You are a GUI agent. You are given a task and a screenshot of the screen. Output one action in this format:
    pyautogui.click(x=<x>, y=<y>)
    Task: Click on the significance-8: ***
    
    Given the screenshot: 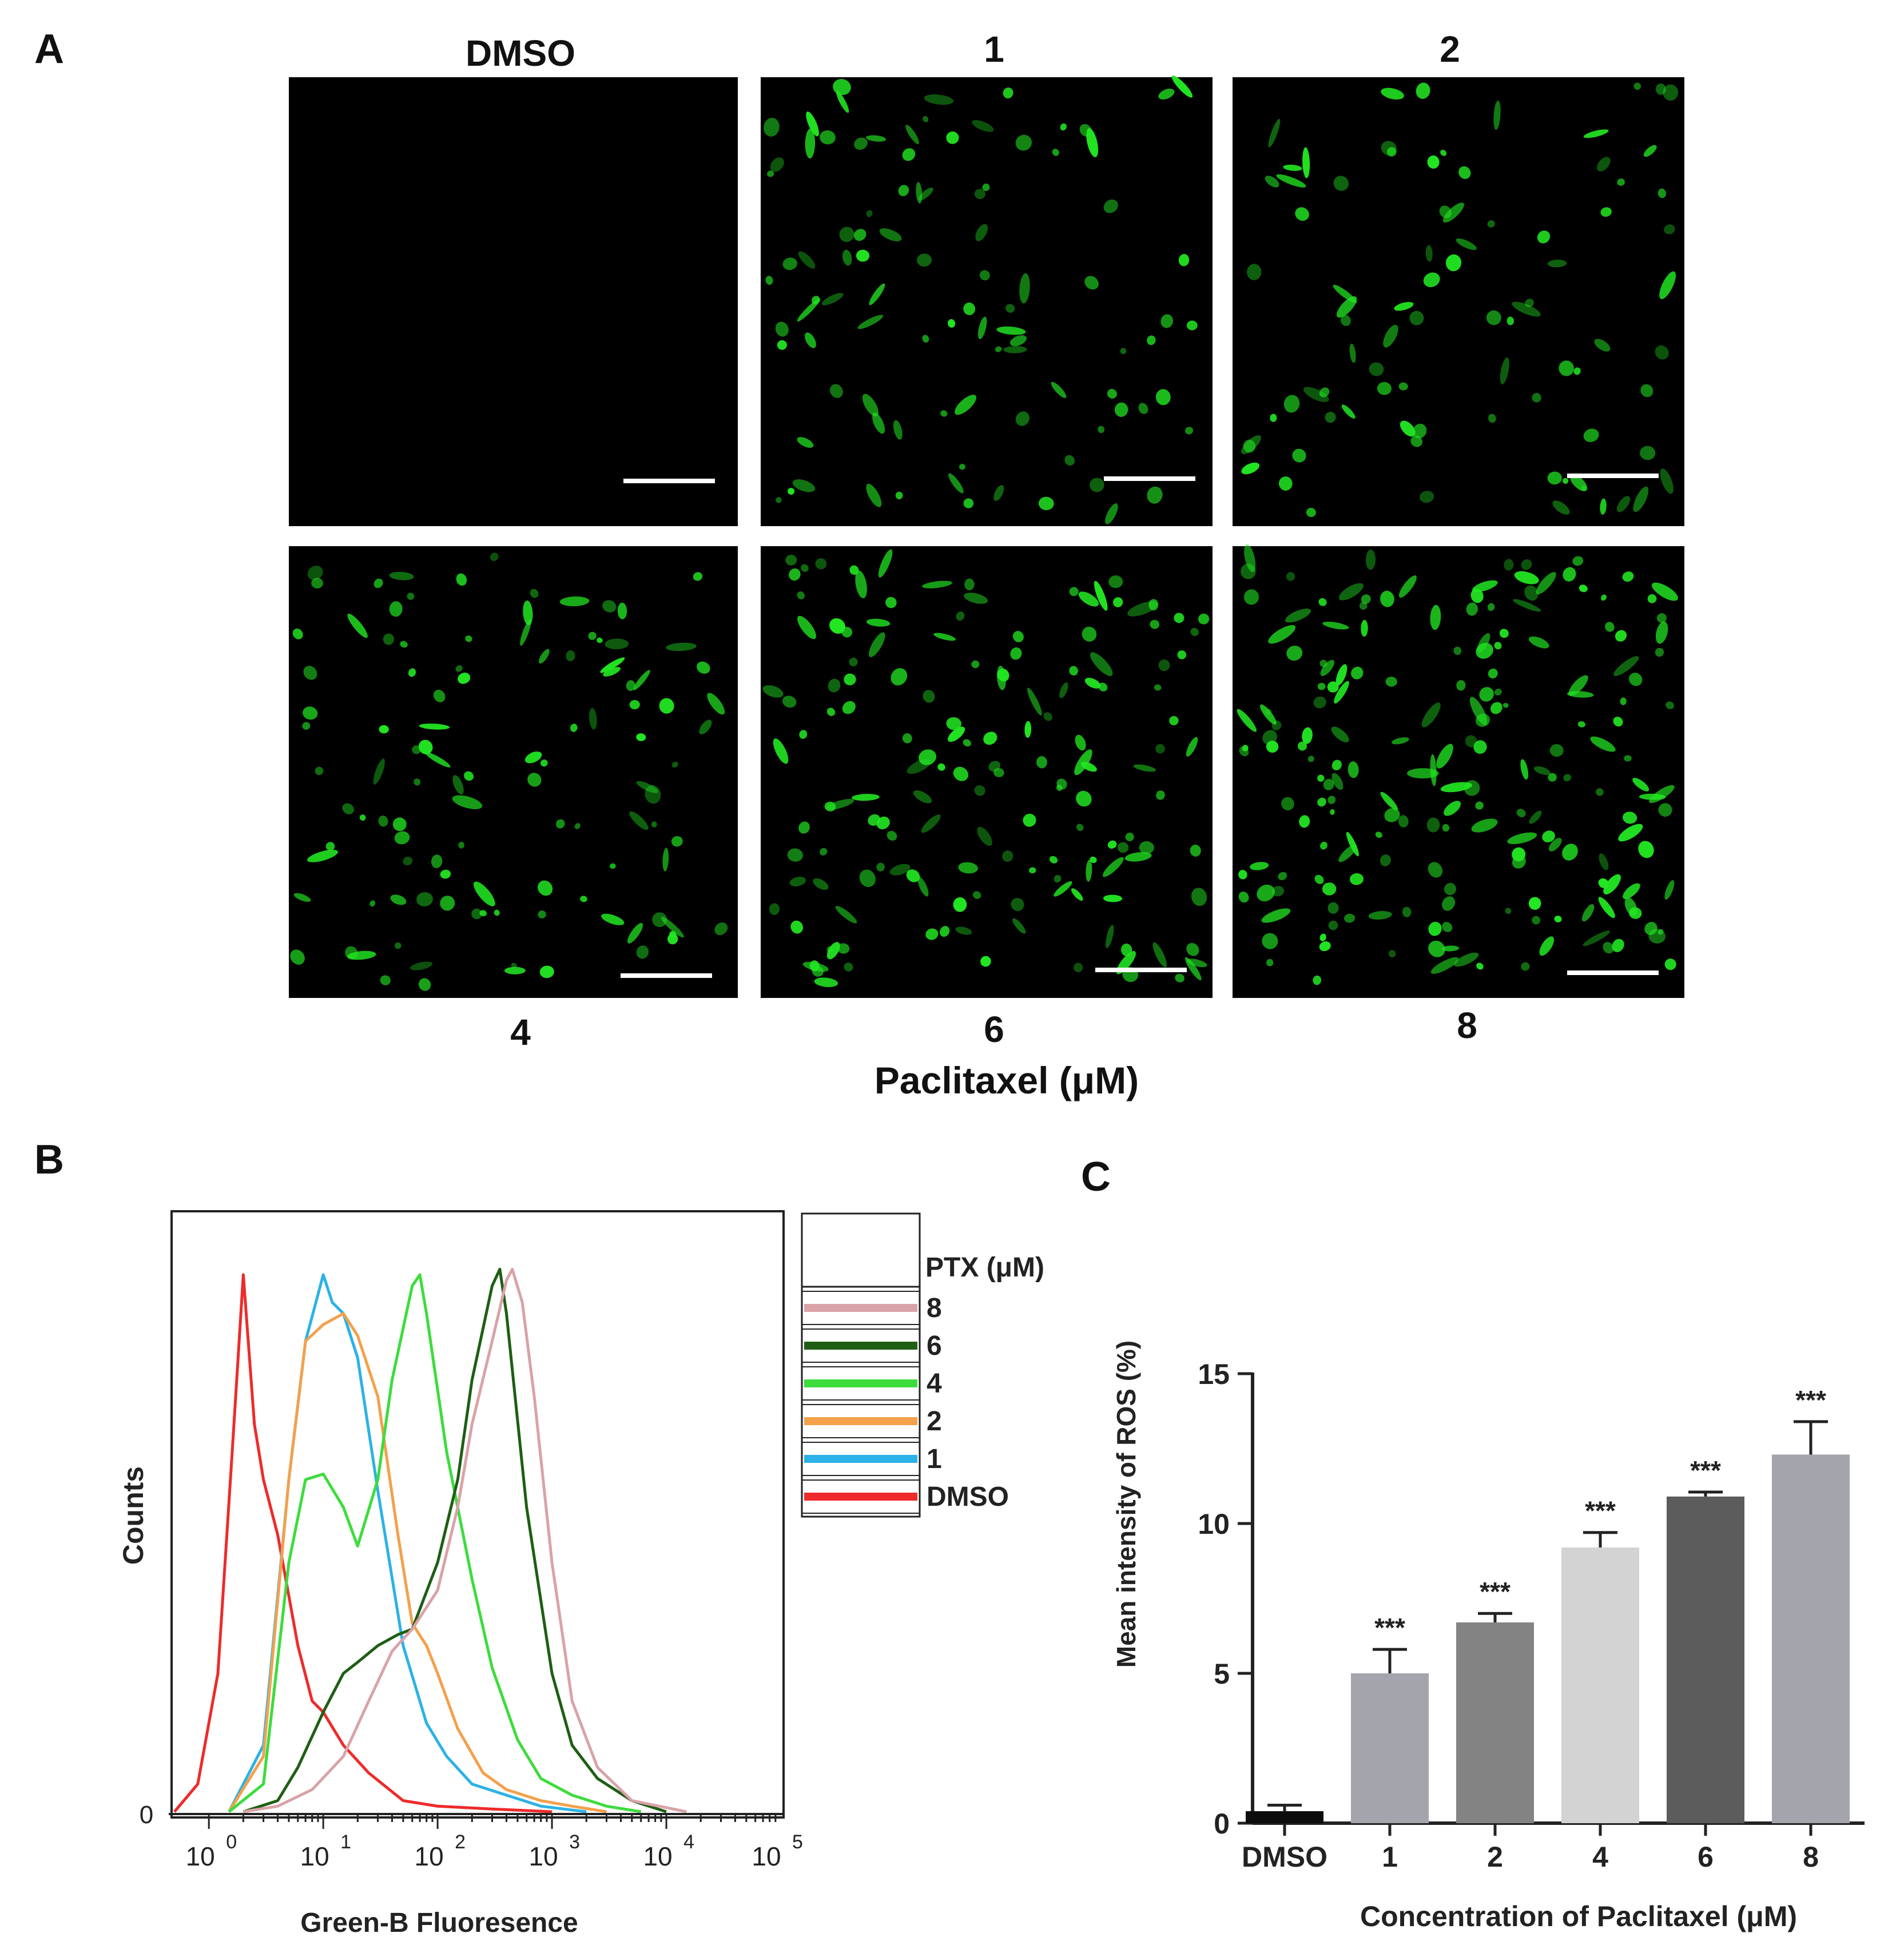 What is the action you would take?
    pyautogui.click(x=1810, y=1400)
    